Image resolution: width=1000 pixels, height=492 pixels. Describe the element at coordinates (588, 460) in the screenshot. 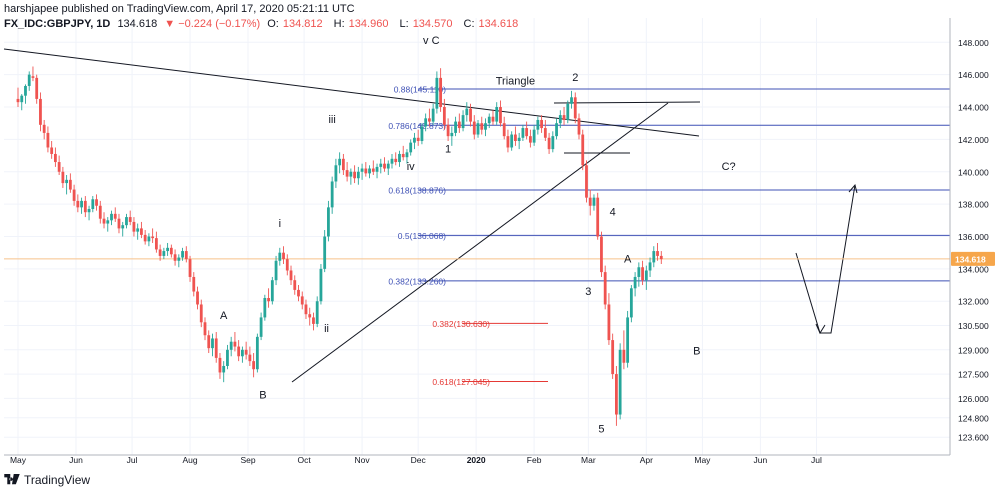

I see `time-tick-label: Mar` at that location.